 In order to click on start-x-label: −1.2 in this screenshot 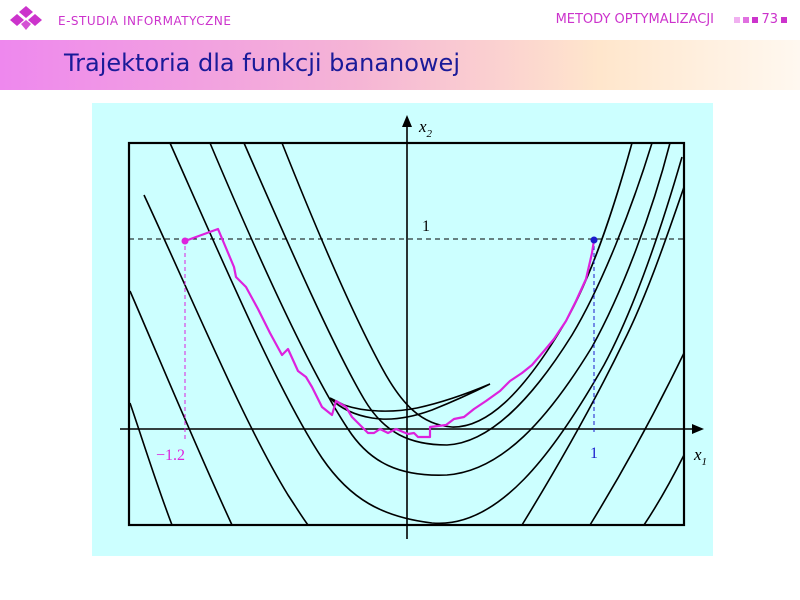, I will do `click(170, 455)`.